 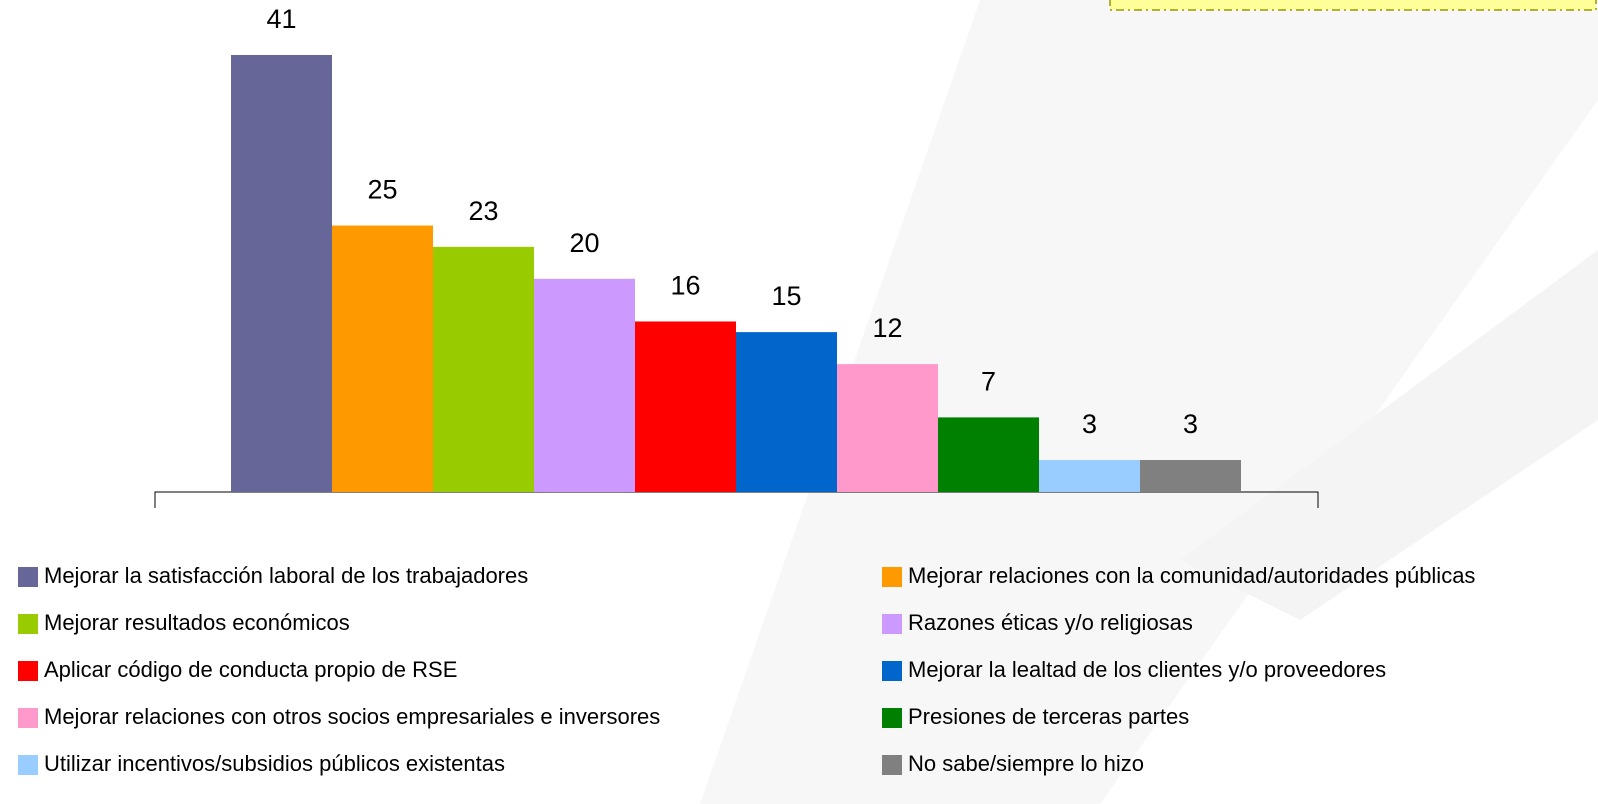 What do you see at coordinates (197, 622) in the screenshot?
I see `legend-label: Mejorar resultados económicos` at bounding box center [197, 622].